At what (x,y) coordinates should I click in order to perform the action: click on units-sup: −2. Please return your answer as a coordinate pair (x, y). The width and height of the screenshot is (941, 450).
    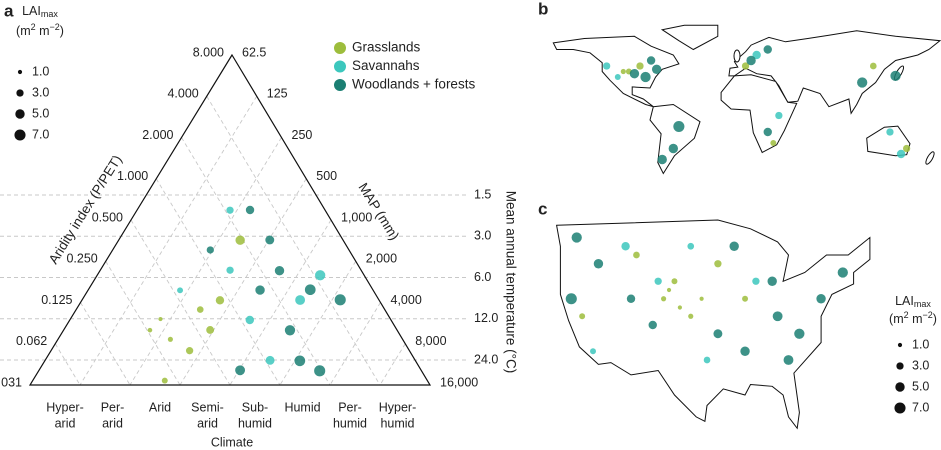
    Looking at the image, I should click on (55, 27).